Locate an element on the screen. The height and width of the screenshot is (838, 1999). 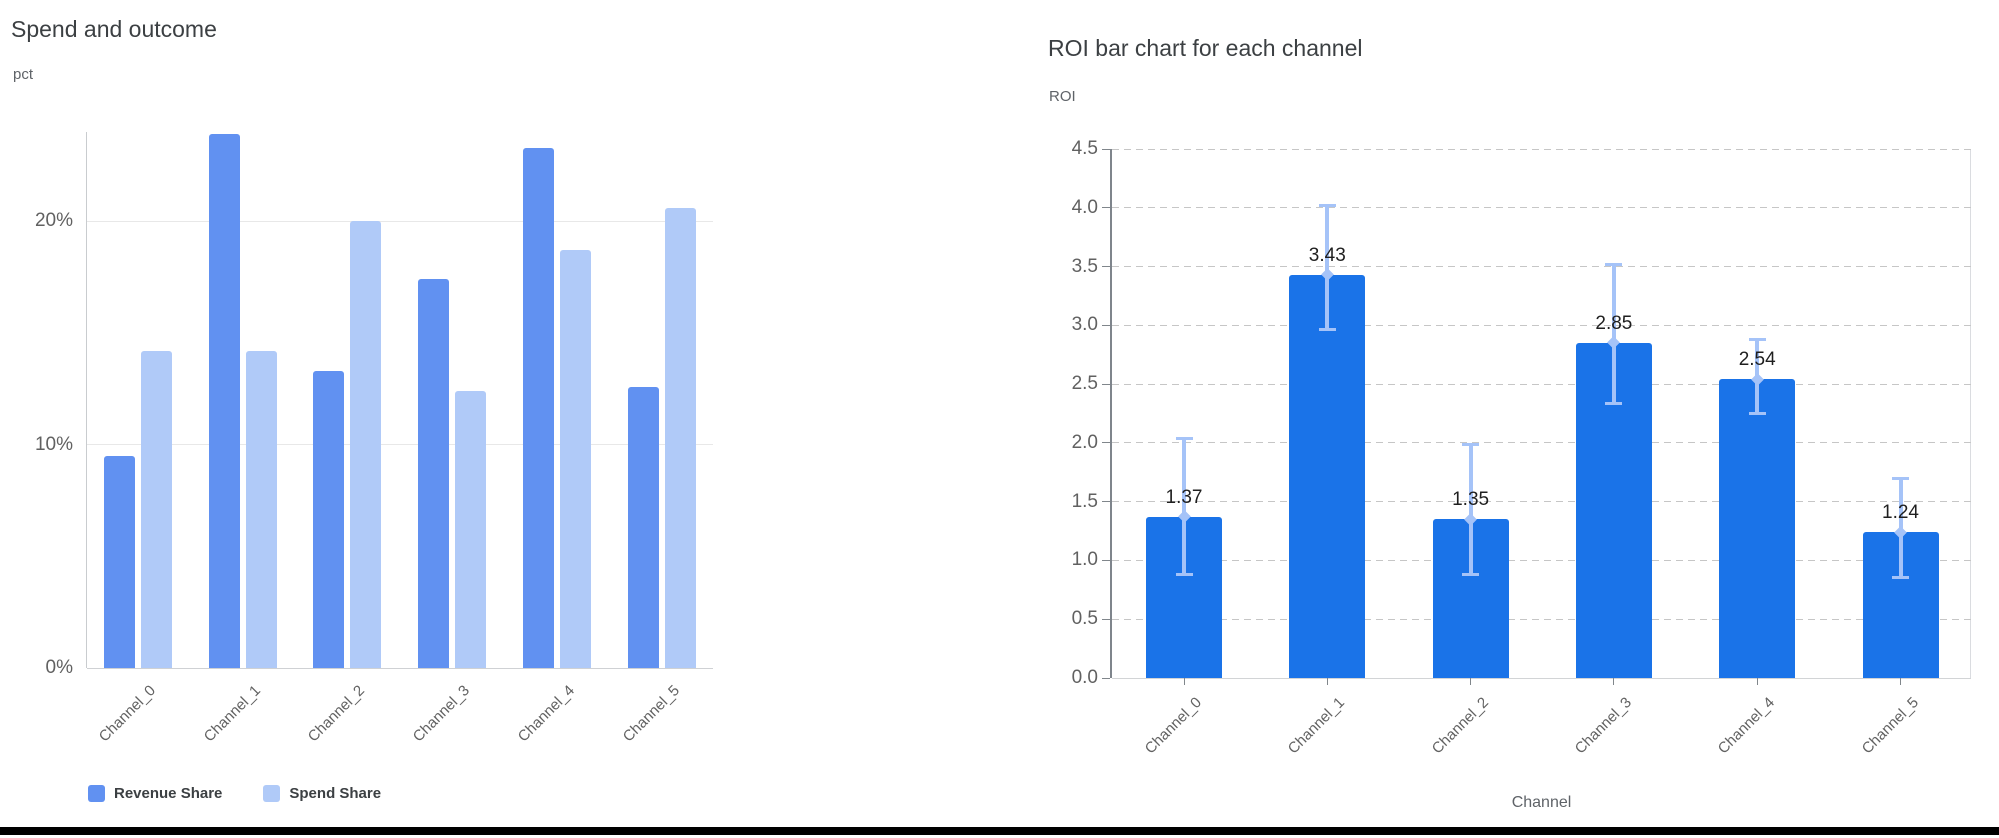
left-chart-legend: Revenue Share Spend Share is located at coordinates (234, 793).